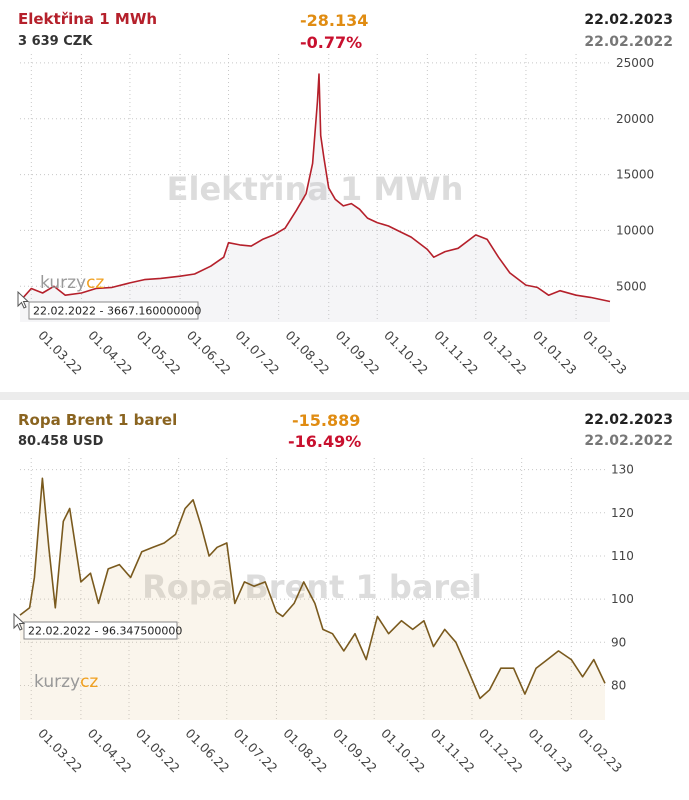  I want to click on current-price: 80.458 USD, so click(61, 441).